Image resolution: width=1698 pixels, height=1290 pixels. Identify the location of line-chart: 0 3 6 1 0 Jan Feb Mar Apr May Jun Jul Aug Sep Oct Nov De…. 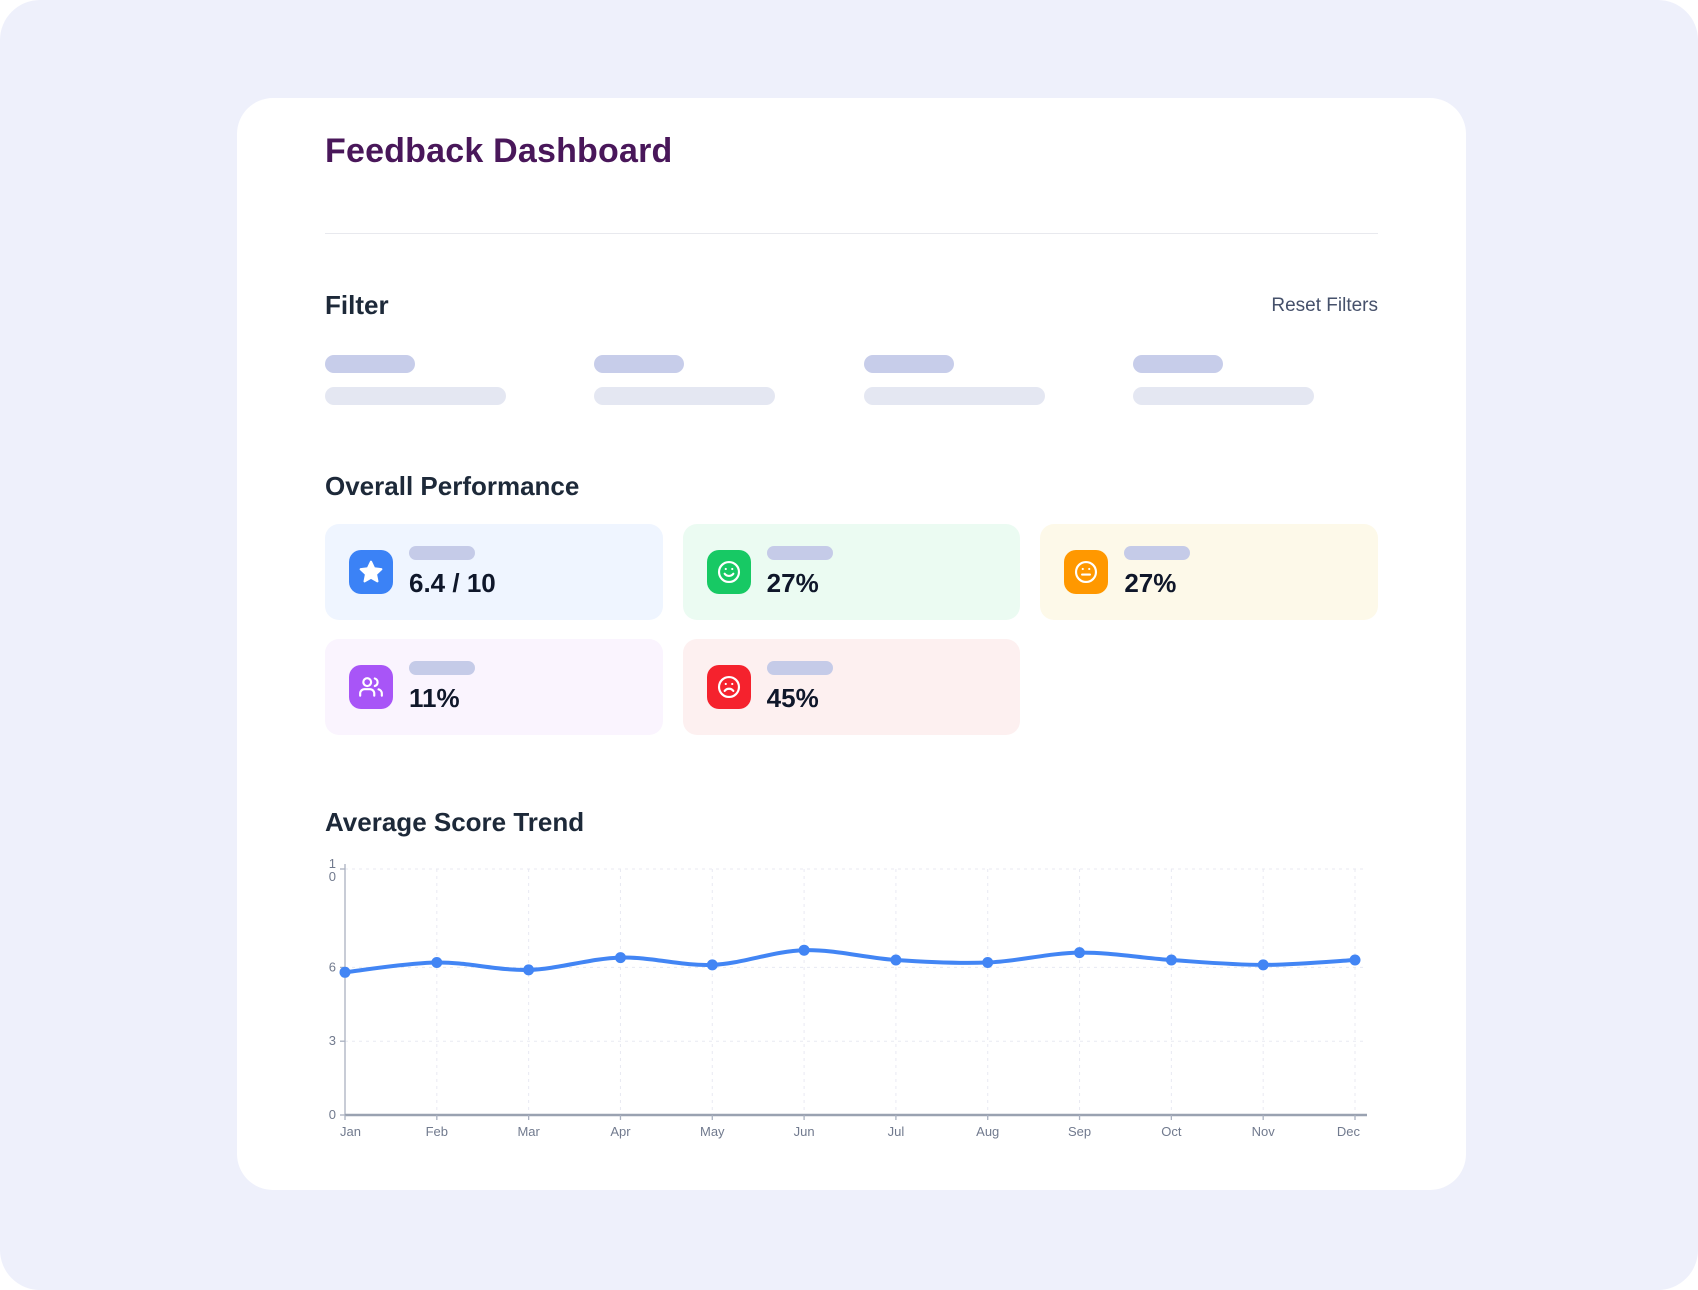
(848, 997).